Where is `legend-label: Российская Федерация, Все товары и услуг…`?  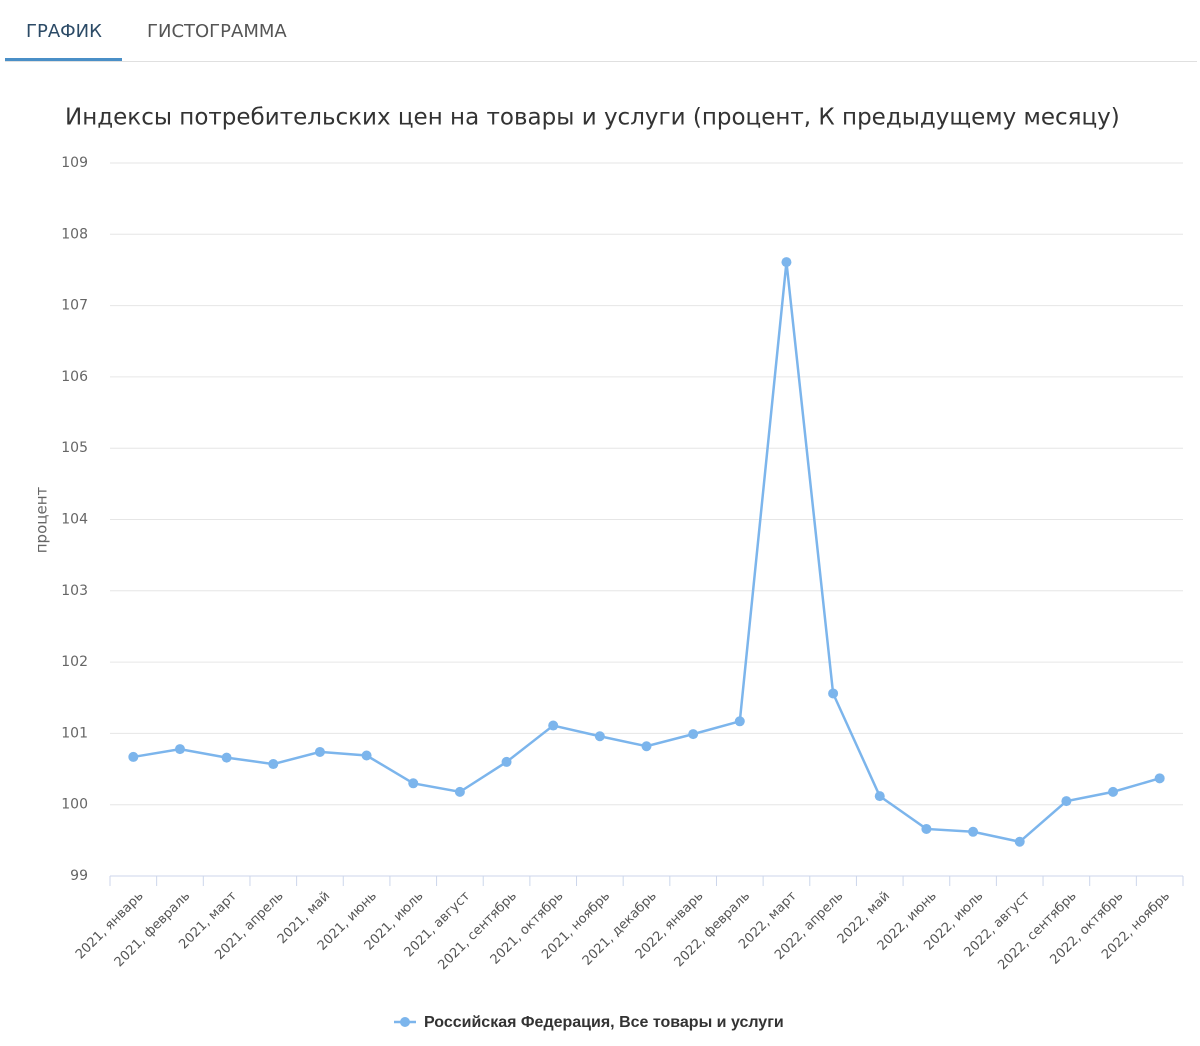
legend-label: Российская Федерация, Все товары и услуг… is located at coordinates (604, 1022).